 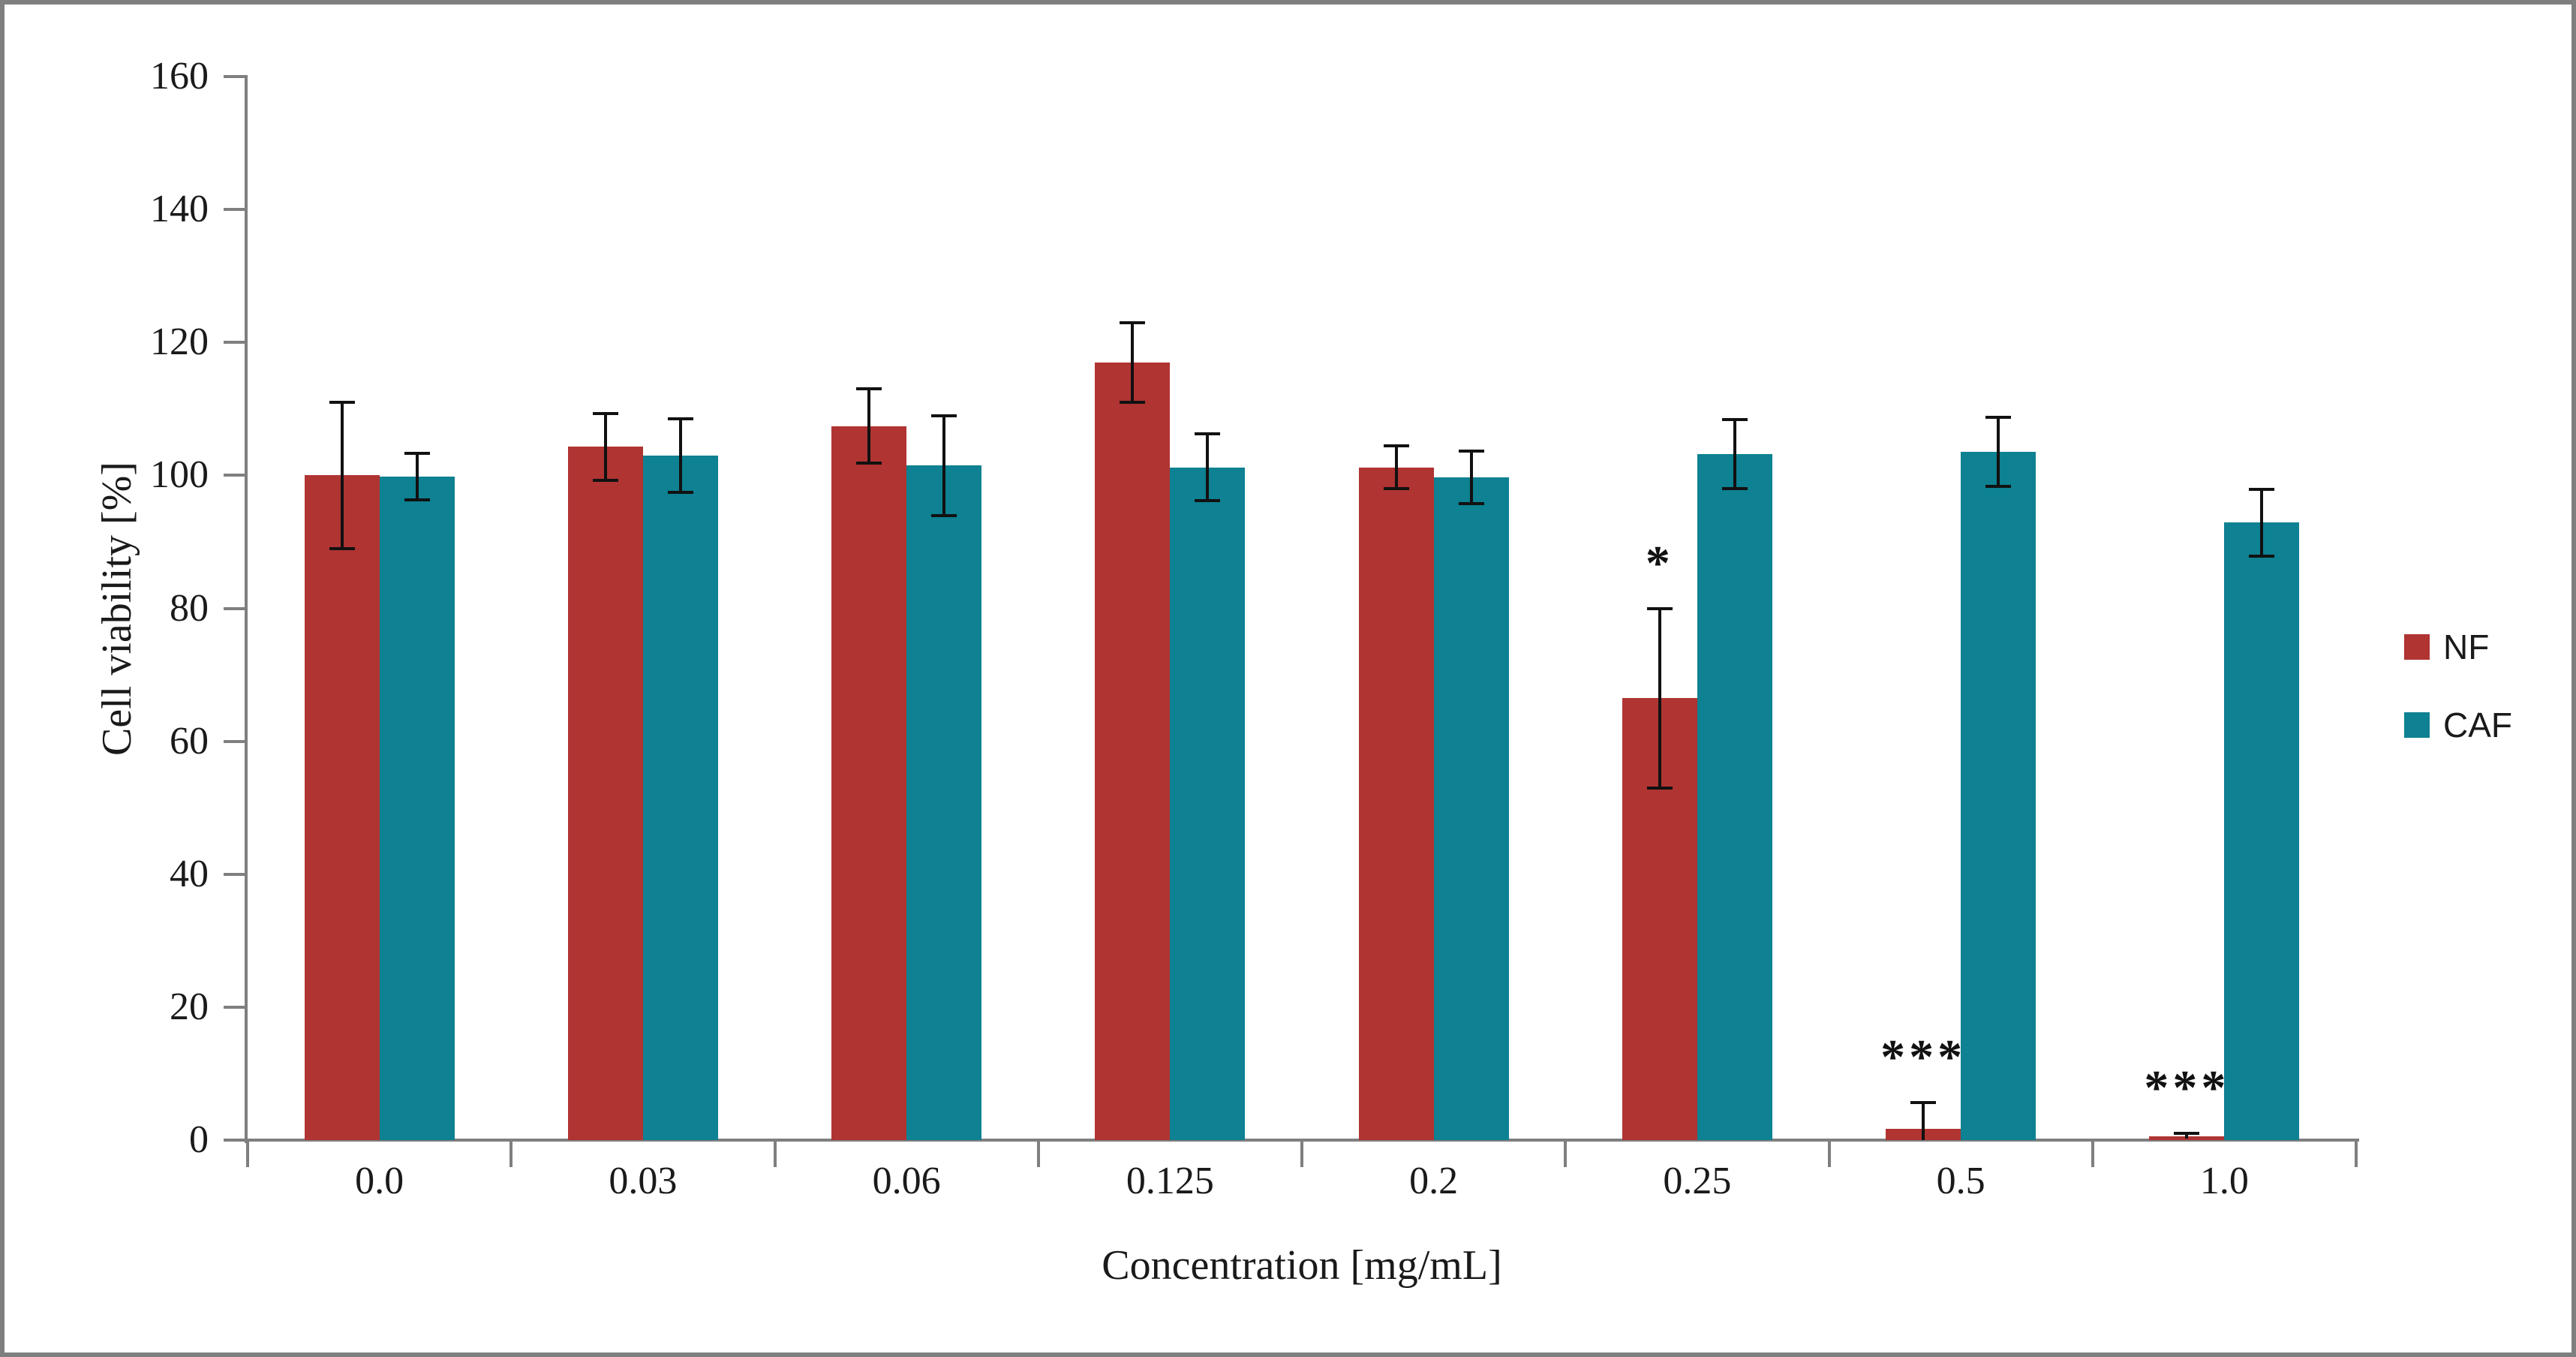 I want to click on legend-swatch-NF, so click(x=2417, y=647).